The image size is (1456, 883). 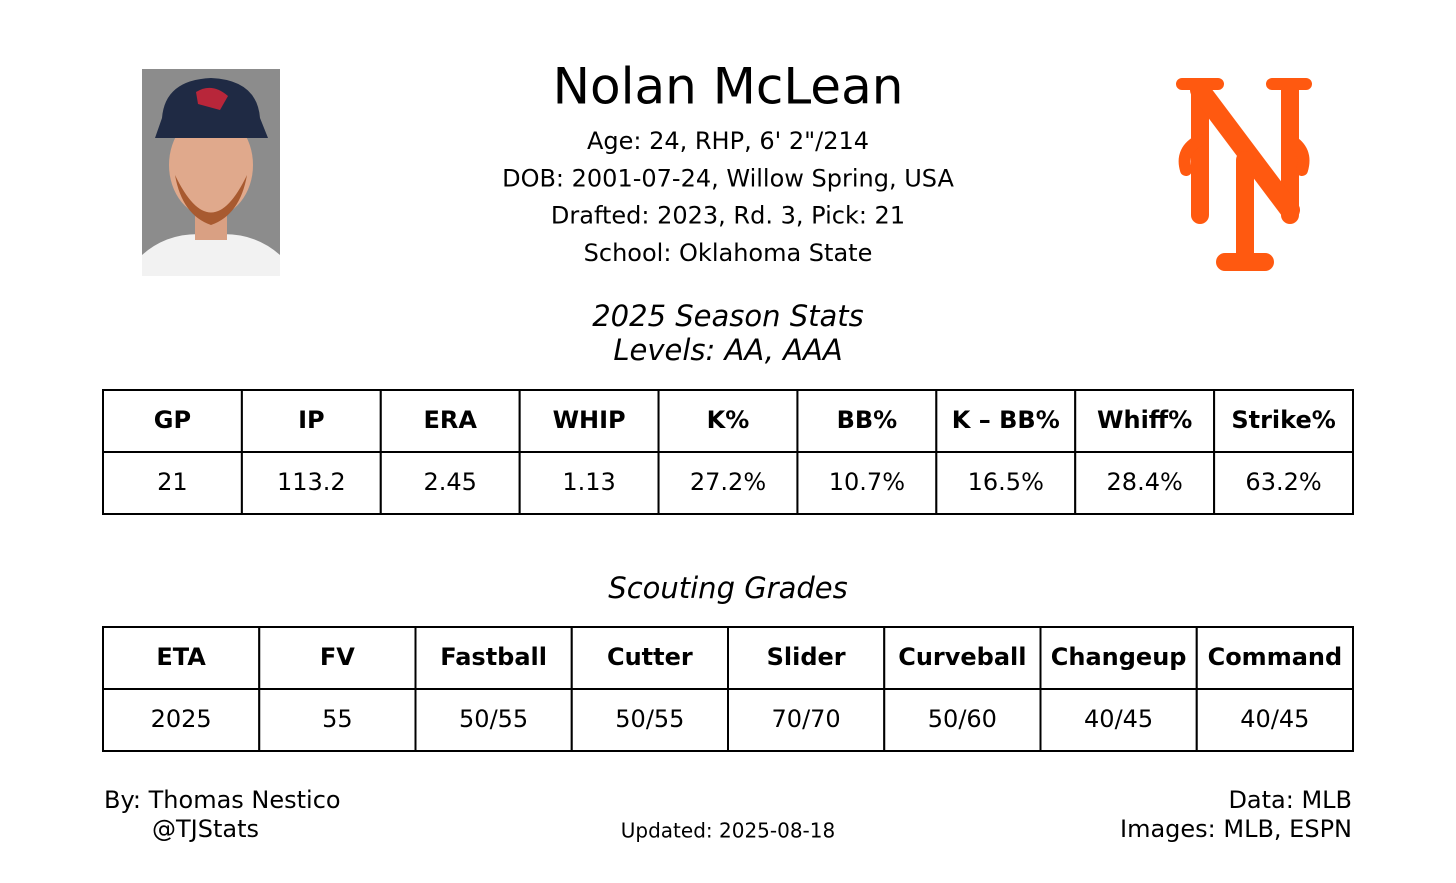 I want to click on header-label: Whiff%, so click(x=1144, y=420).